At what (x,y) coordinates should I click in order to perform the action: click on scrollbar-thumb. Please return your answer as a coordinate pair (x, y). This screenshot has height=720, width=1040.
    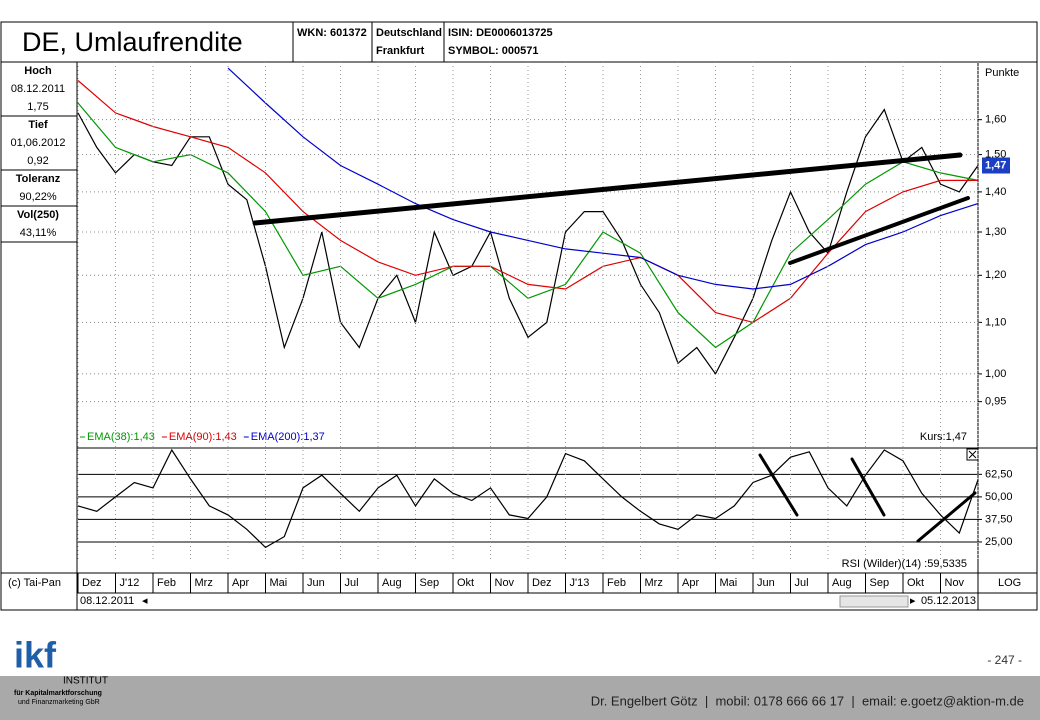
    Looking at the image, I should click on (874, 601).